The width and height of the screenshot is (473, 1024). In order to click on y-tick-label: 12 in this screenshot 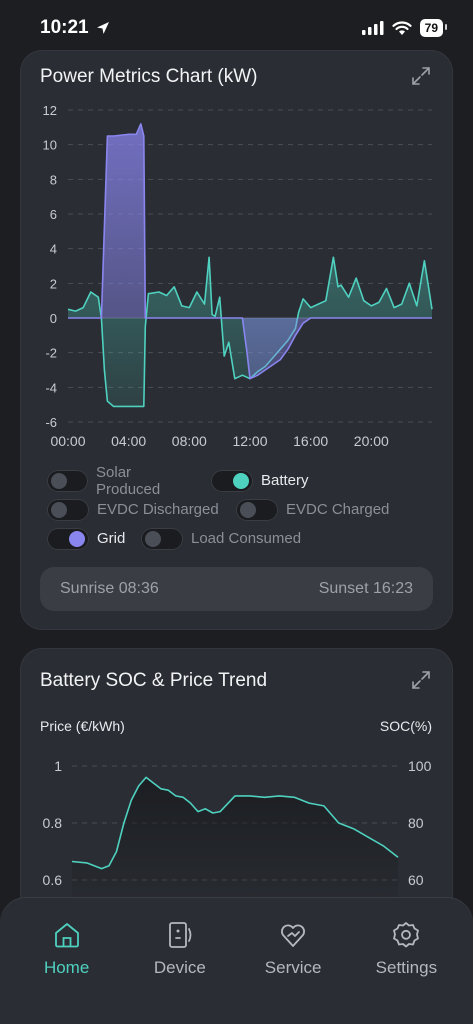, I will do `click(50, 110)`.